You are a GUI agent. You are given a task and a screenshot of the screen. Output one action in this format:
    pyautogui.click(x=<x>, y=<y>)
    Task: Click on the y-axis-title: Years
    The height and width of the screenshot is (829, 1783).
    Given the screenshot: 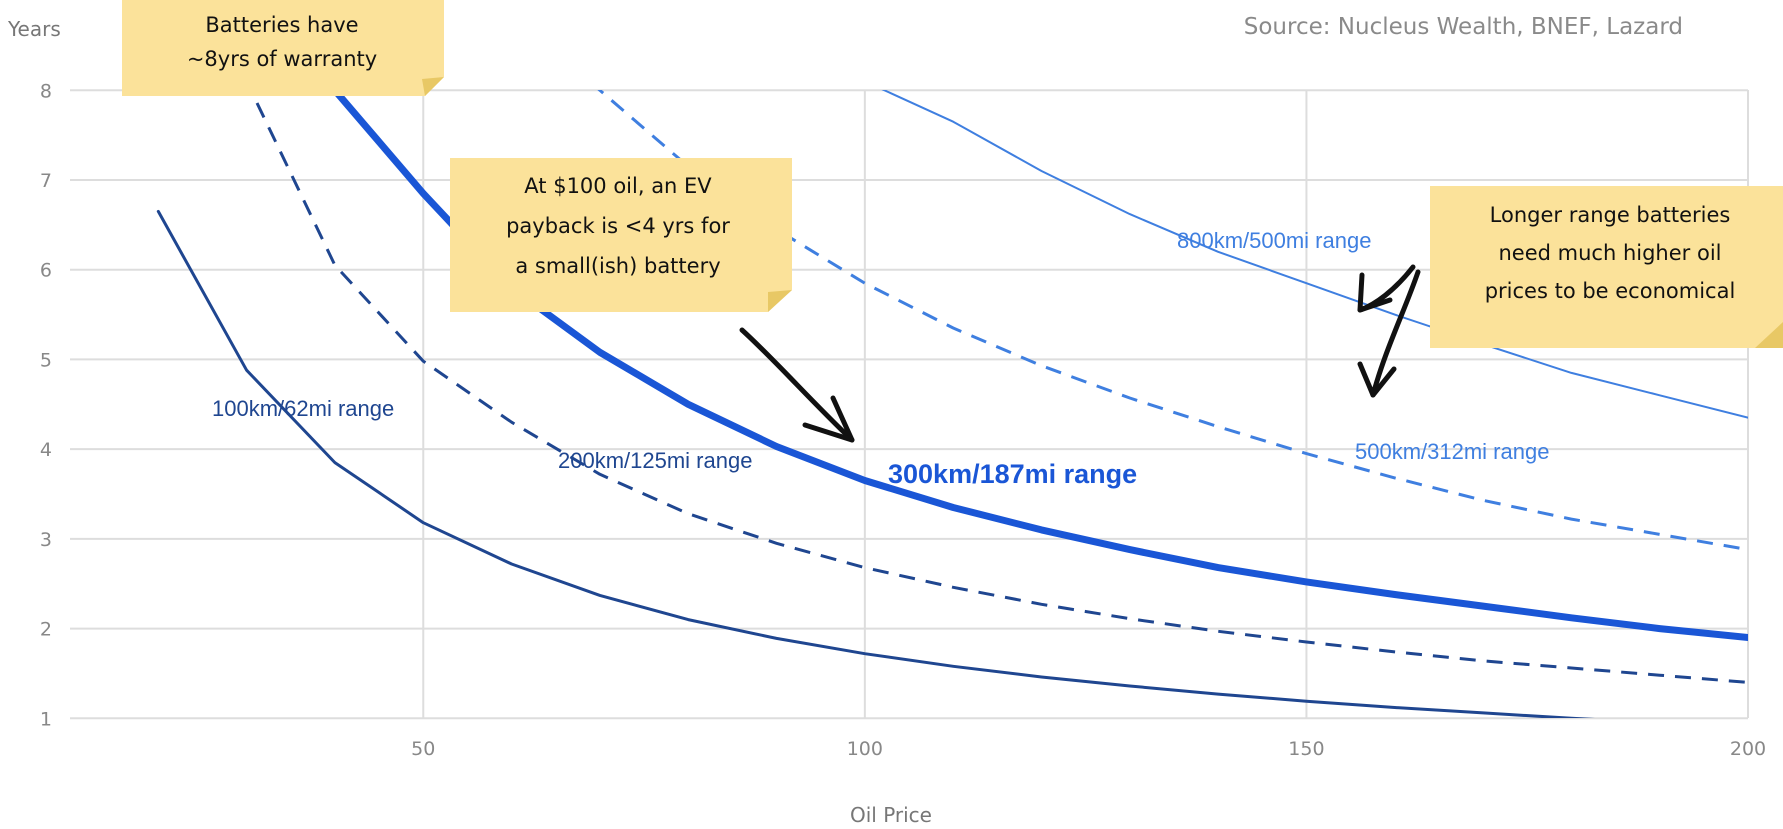 What is the action you would take?
    pyautogui.click(x=34, y=29)
    